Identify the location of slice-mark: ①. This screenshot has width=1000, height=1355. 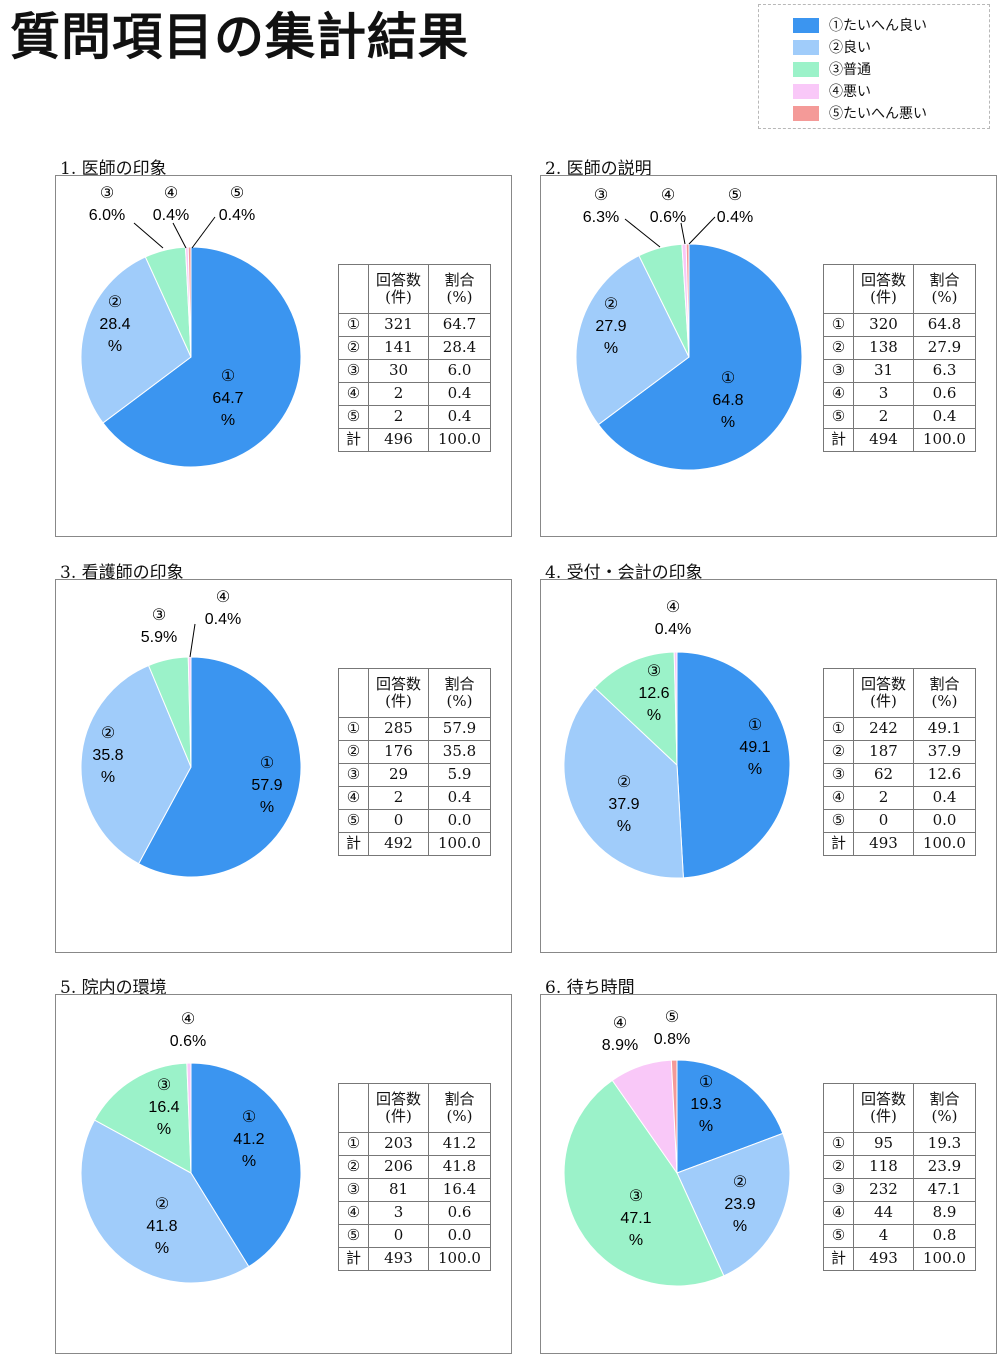
(249, 1117).